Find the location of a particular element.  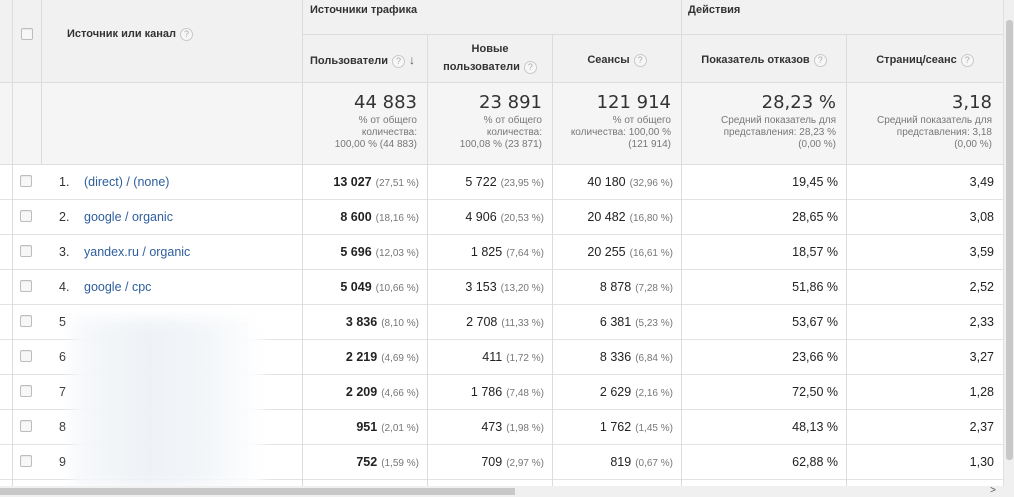

row-index: 6 is located at coordinates (62, 357).